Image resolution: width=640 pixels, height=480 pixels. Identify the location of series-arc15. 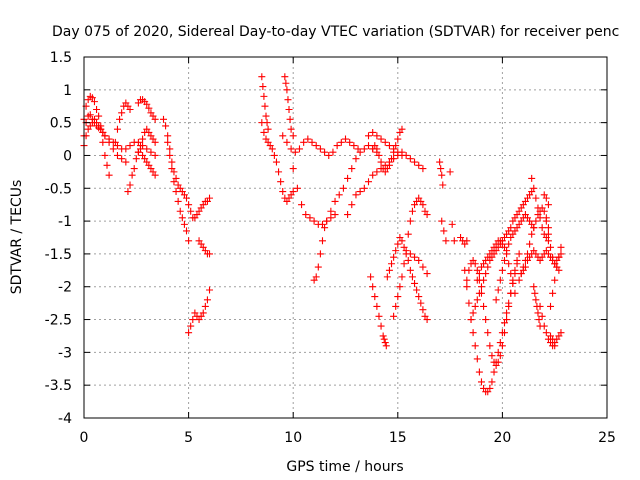
(320, 145).